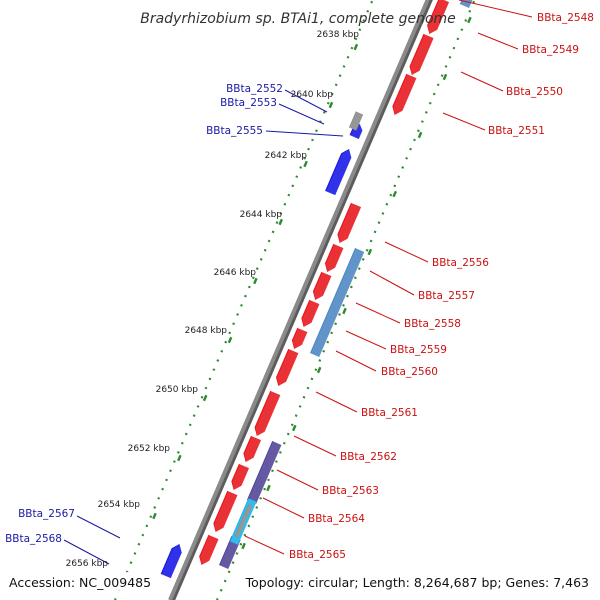 The image size is (600, 600). I want to click on tick-label: 2640 kbp, so click(312, 95).